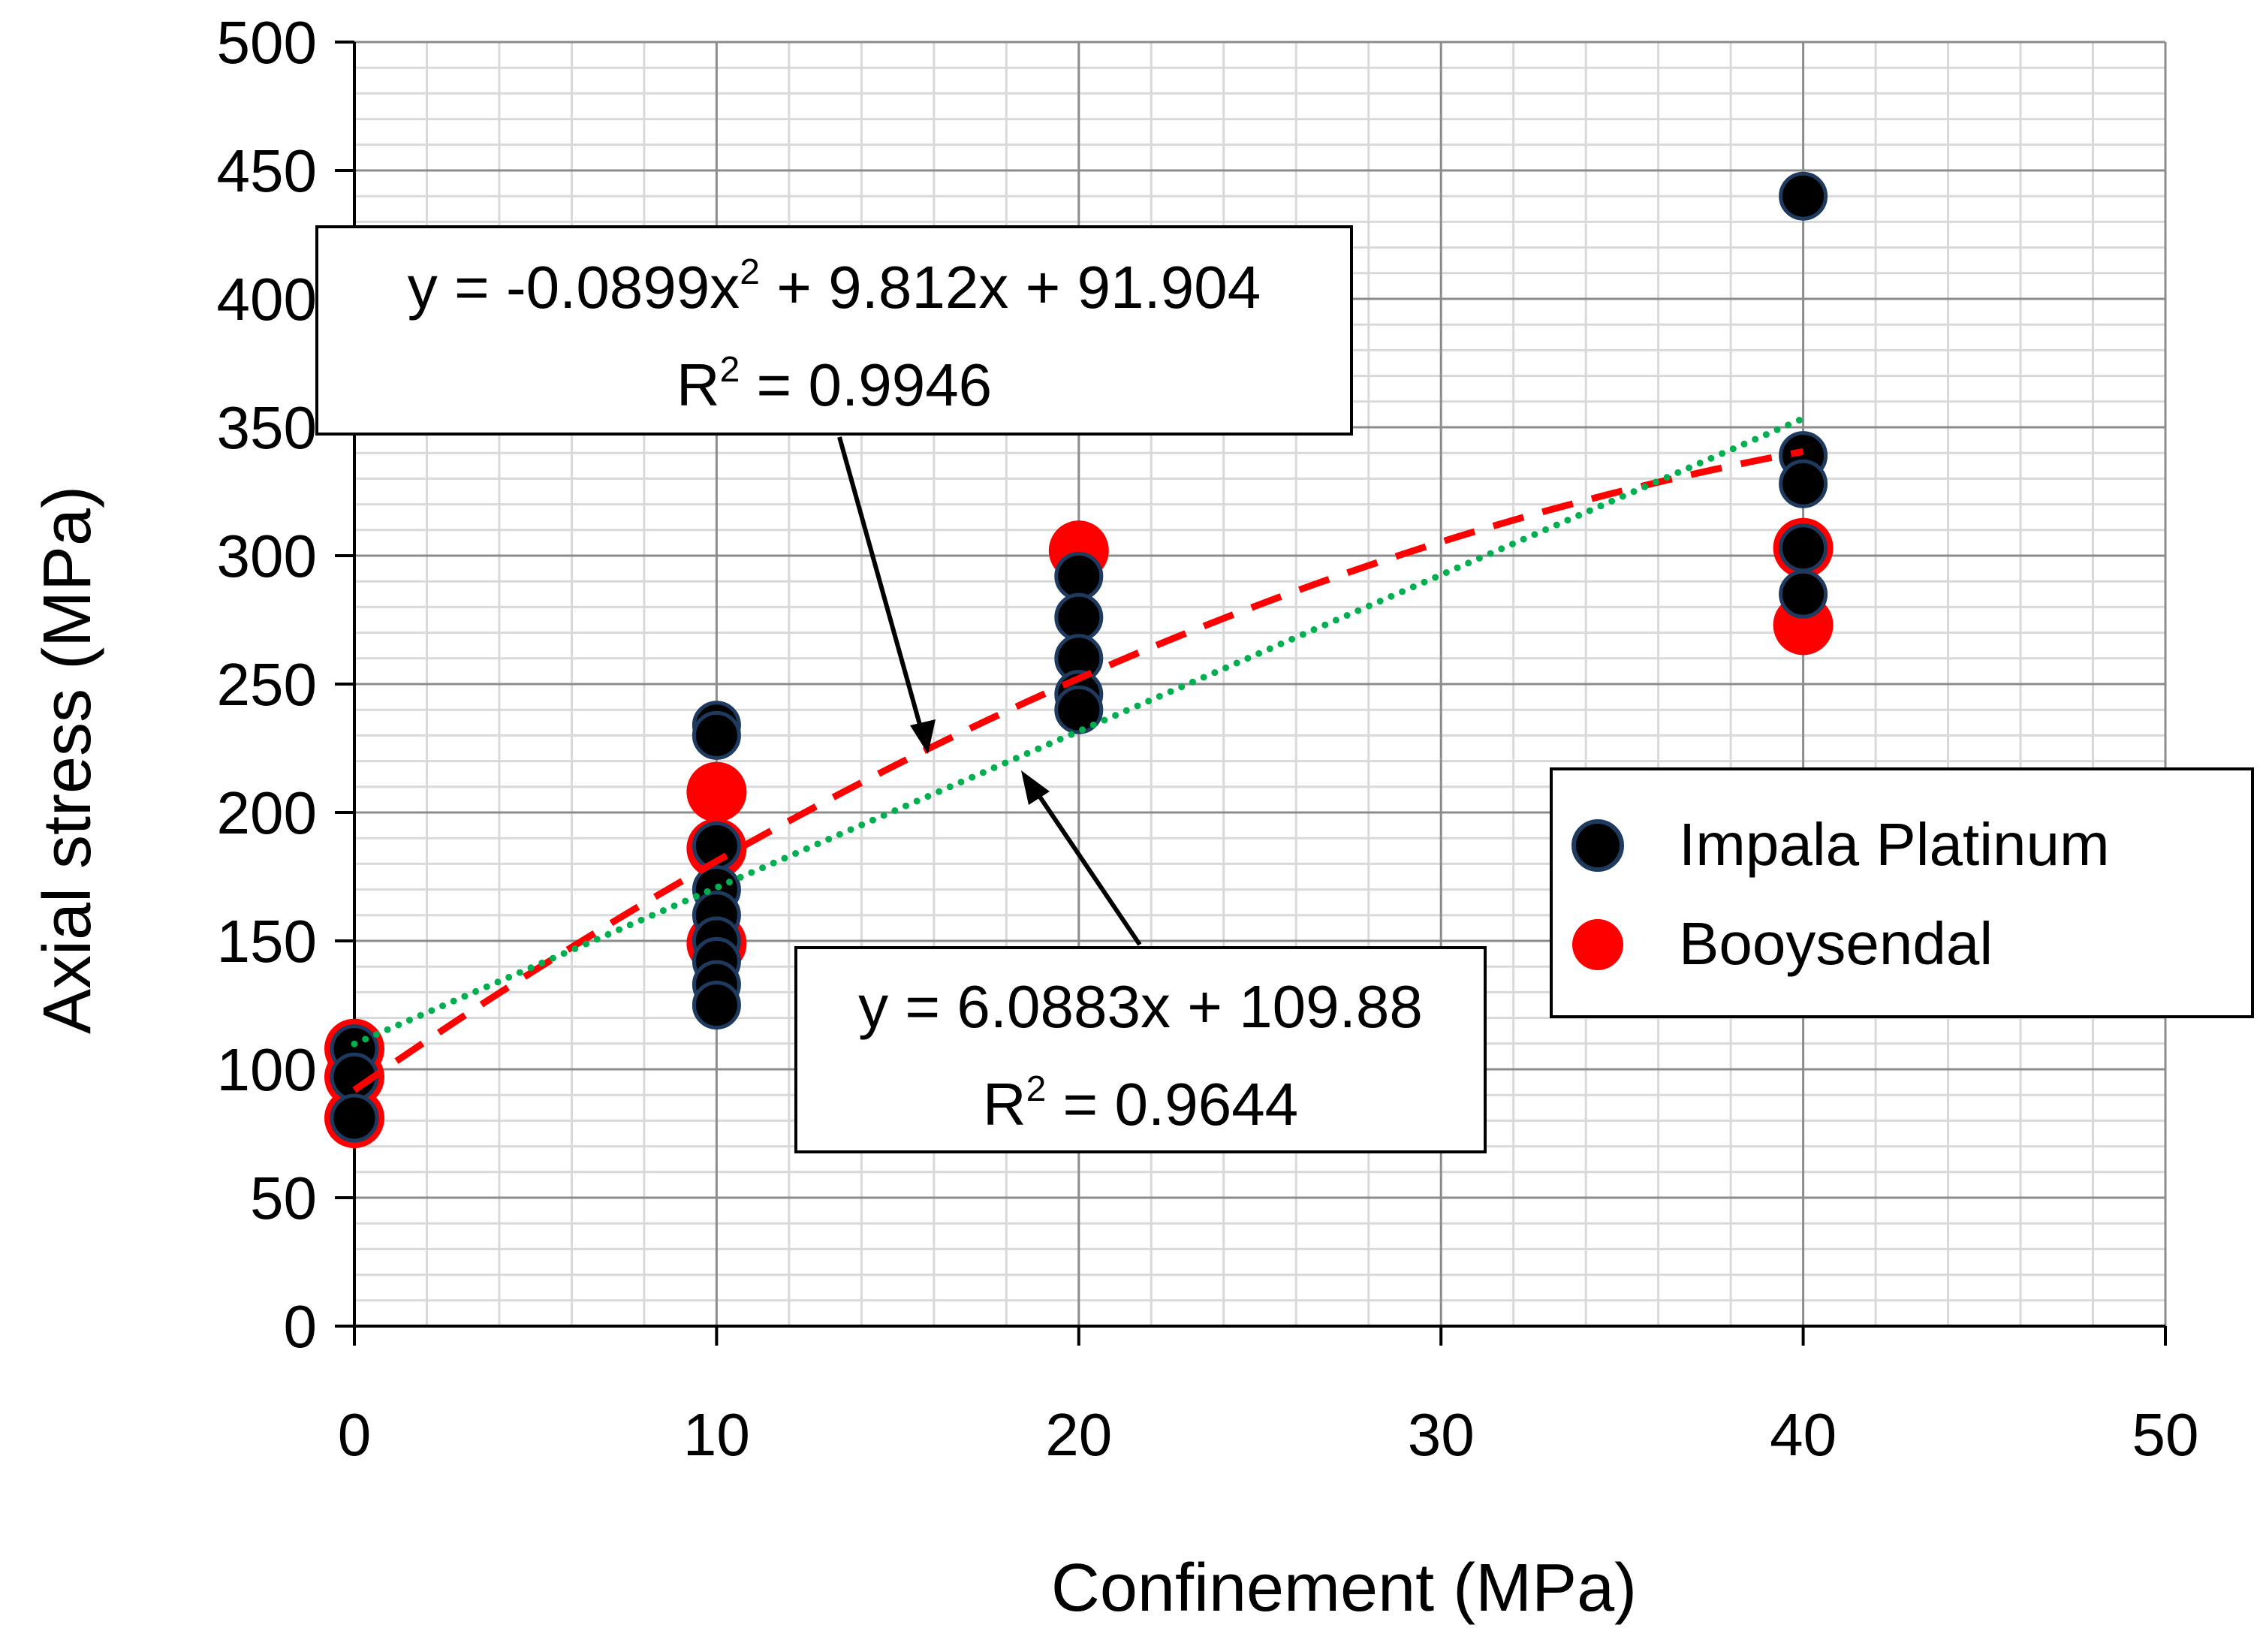 The image size is (2263, 1652). What do you see at coordinates (267, 170) in the screenshot?
I see `y-tick-label: 450` at bounding box center [267, 170].